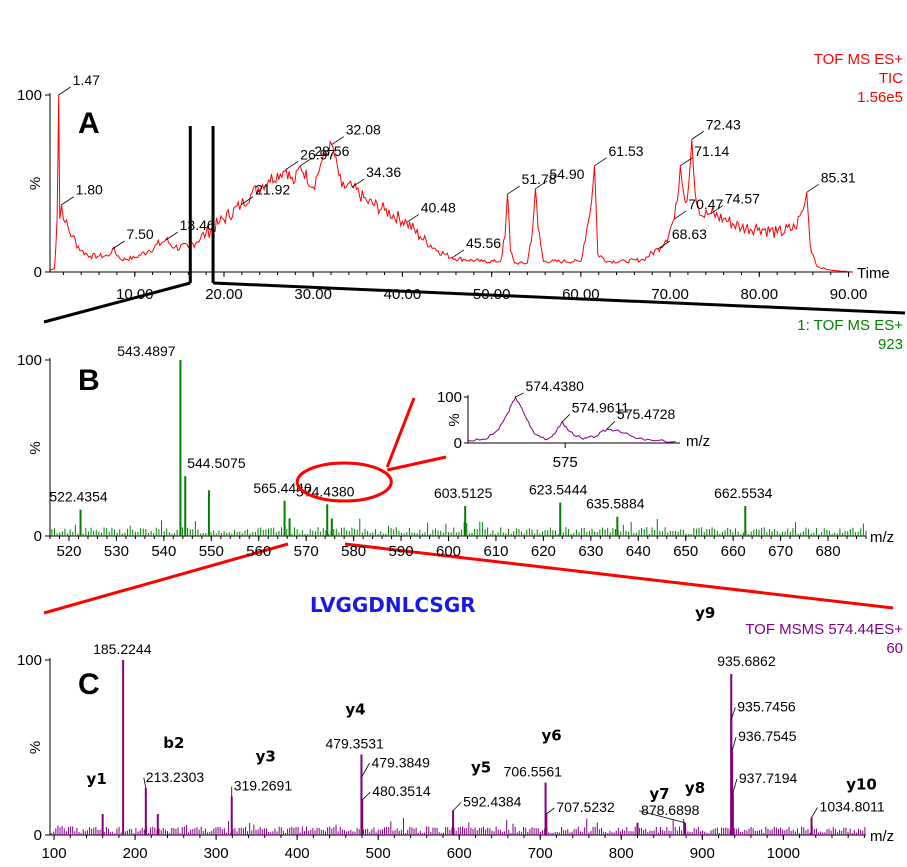  What do you see at coordinates (566, 174) in the screenshot?
I see `peak-label: 54.90` at bounding box center [566, 174].